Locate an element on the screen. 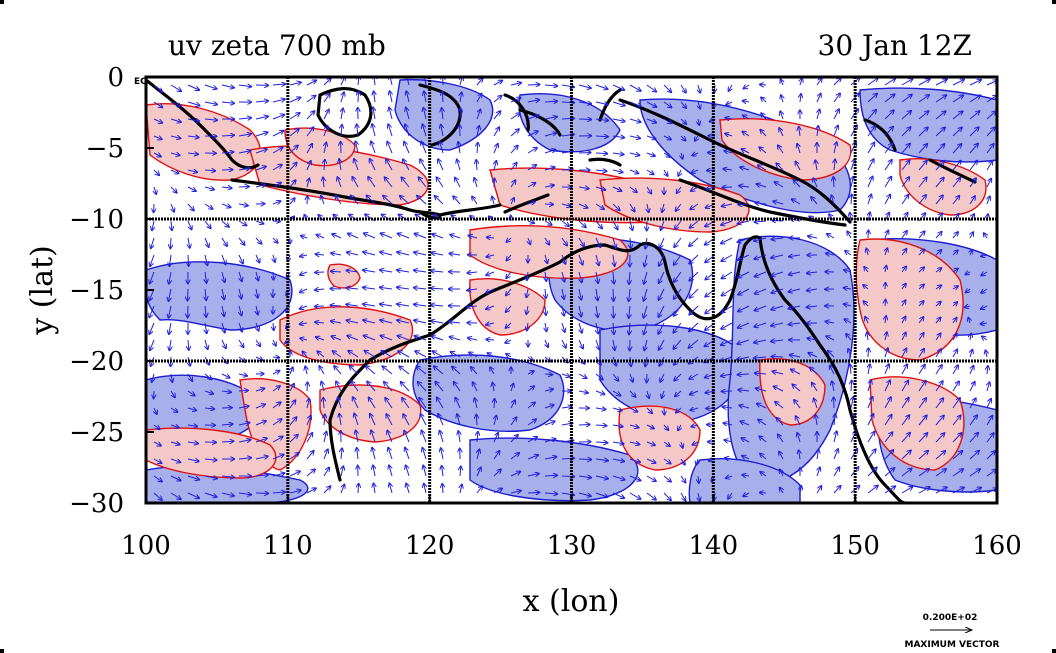 This screenshot has width=1056, height=653. coast-solomons is located at coordinates (952, 171).